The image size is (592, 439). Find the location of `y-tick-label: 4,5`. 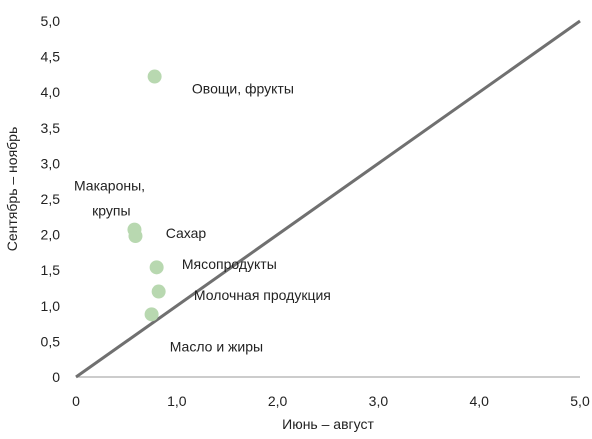

y-tick-label: 4,5 is located at coordinates (51, 57).